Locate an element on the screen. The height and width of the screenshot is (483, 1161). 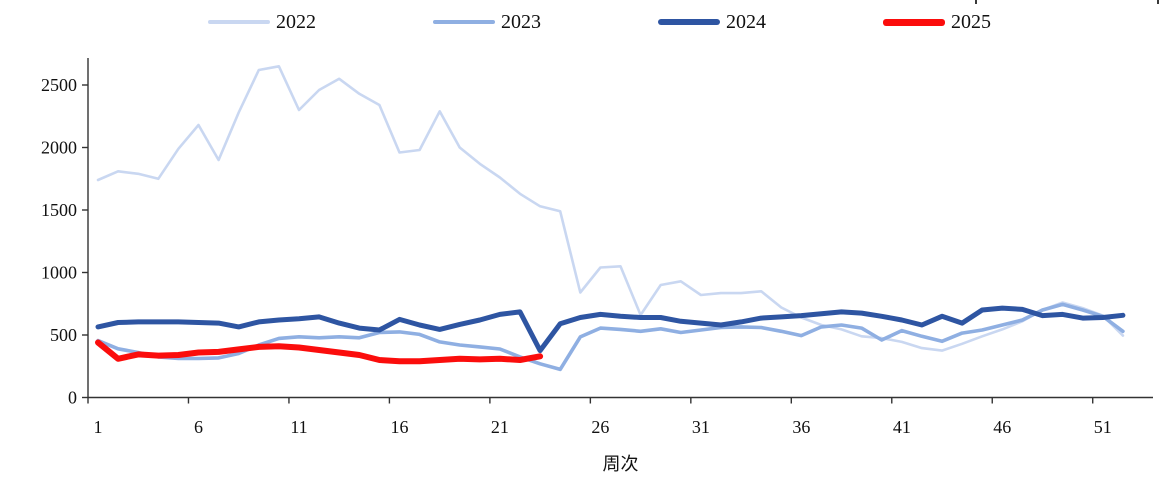
legend-label-2023: 2023 is located at coordinates (521, 22).